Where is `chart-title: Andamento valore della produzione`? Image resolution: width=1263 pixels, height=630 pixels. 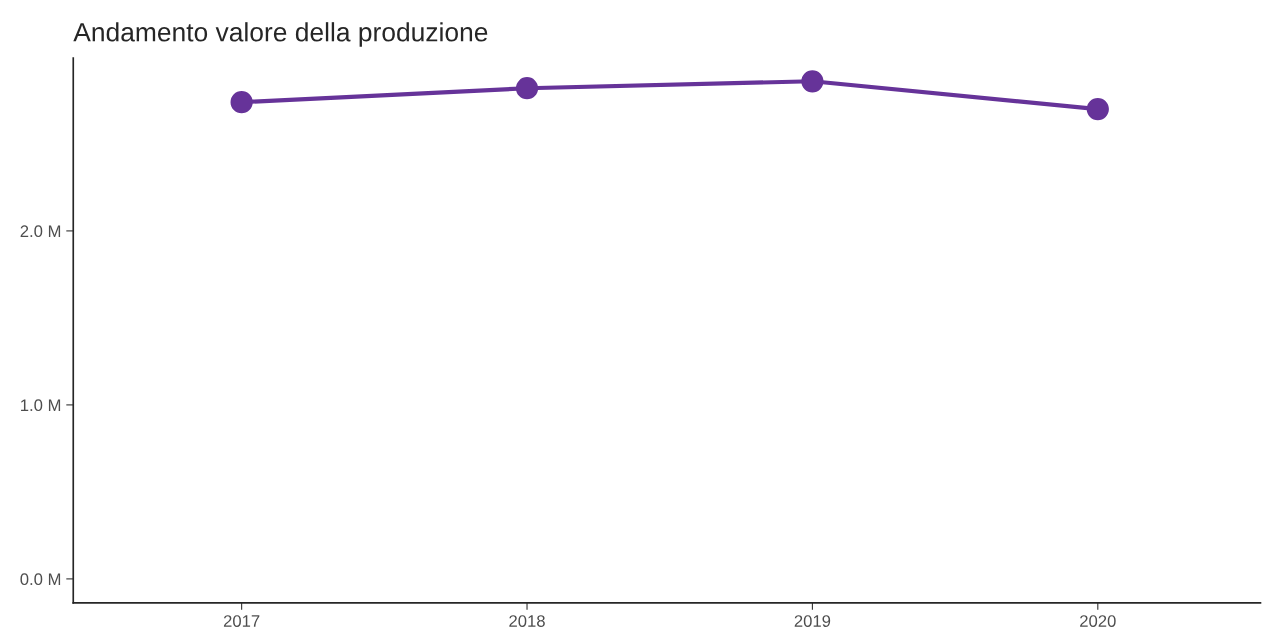
chart-title: Andamento valore della produzione is located at coordinates (280, 34).